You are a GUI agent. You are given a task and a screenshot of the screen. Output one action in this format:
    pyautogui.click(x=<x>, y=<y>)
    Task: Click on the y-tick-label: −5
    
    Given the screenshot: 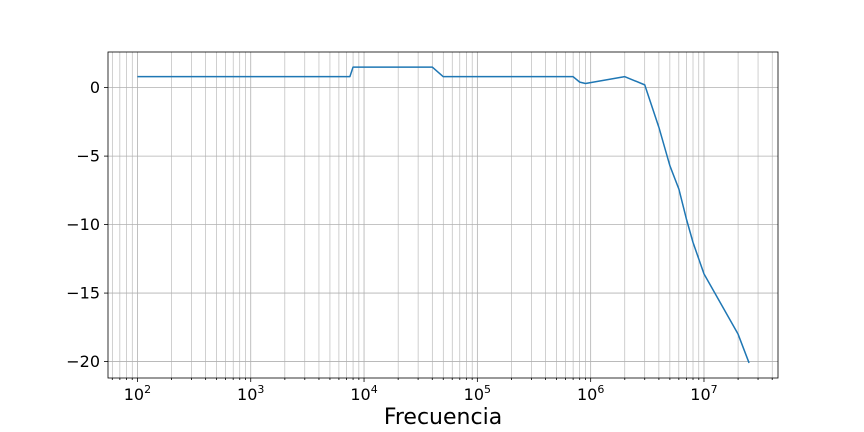 What is the action you would take?
    pyautogui.click(x=88, y=156)
    